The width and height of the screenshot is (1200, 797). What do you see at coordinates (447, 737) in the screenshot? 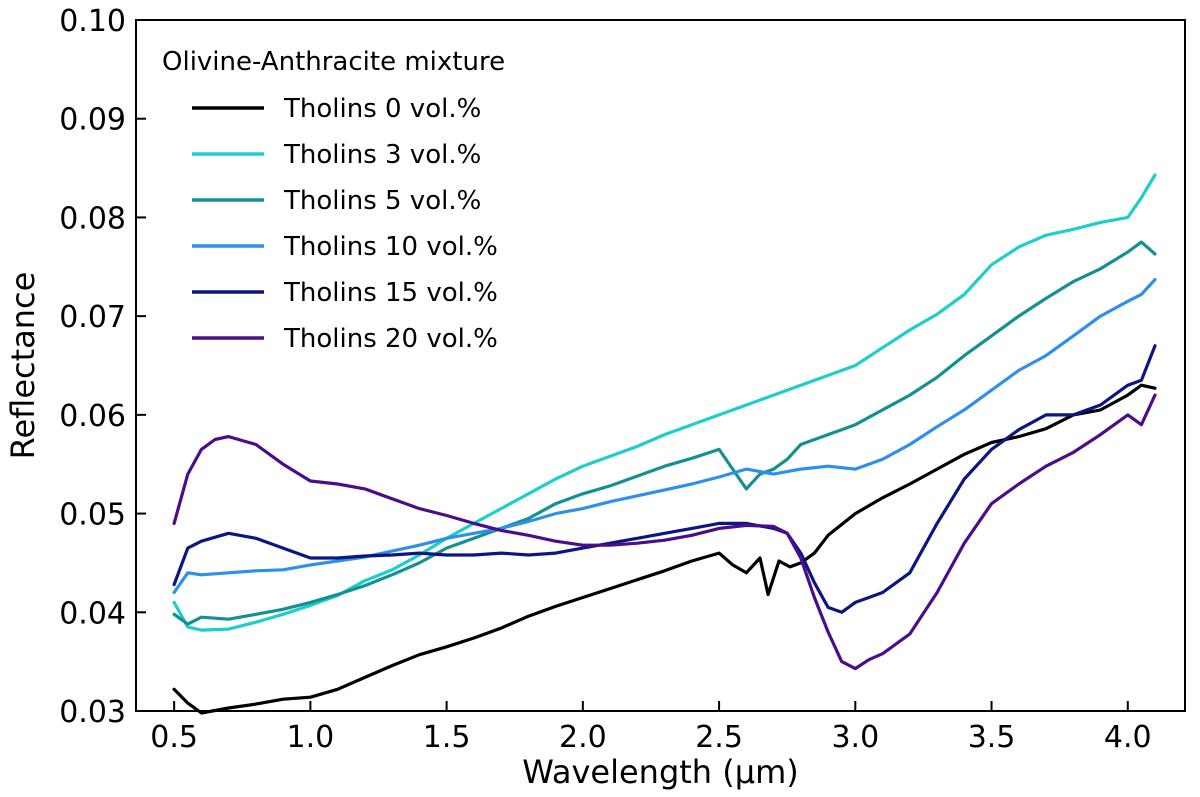
I see `x-tick-label: 1.5` at bounding box center [447, 737].